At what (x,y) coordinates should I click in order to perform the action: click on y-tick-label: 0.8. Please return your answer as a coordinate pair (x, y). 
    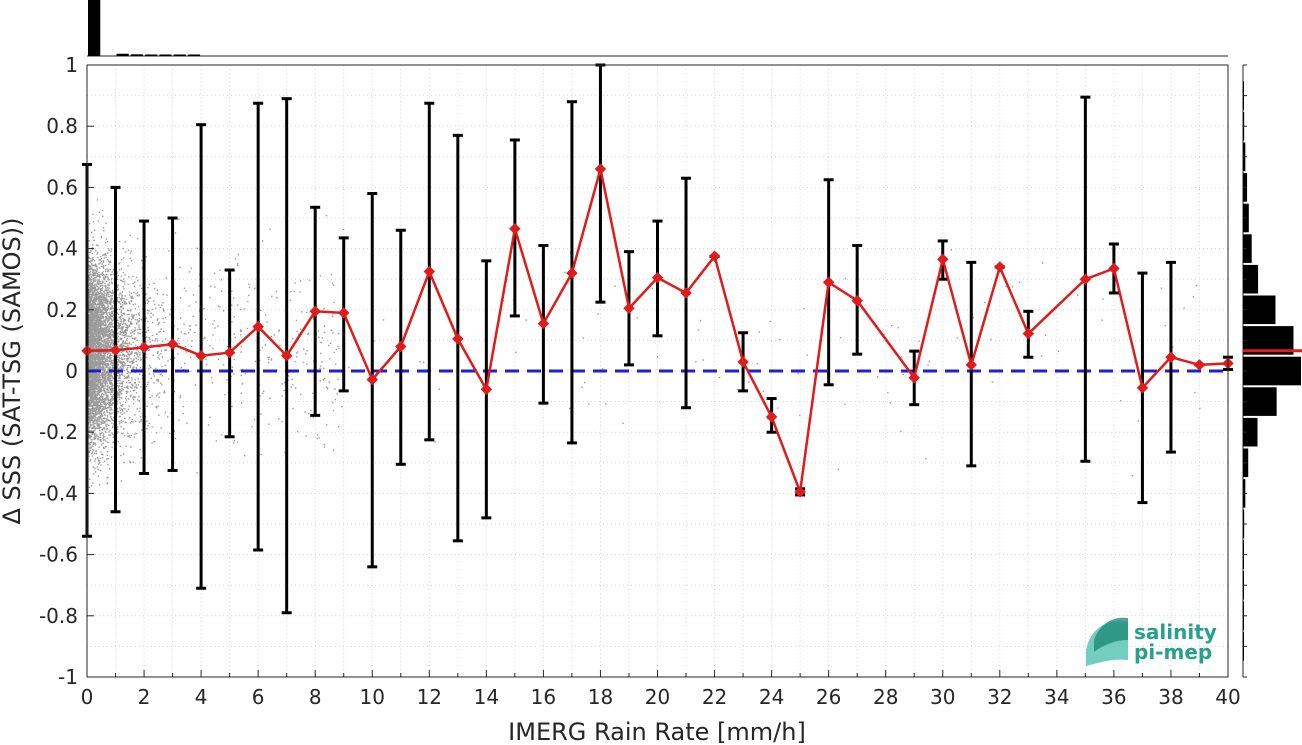
    Looking at the image, I should click on (62, 126).